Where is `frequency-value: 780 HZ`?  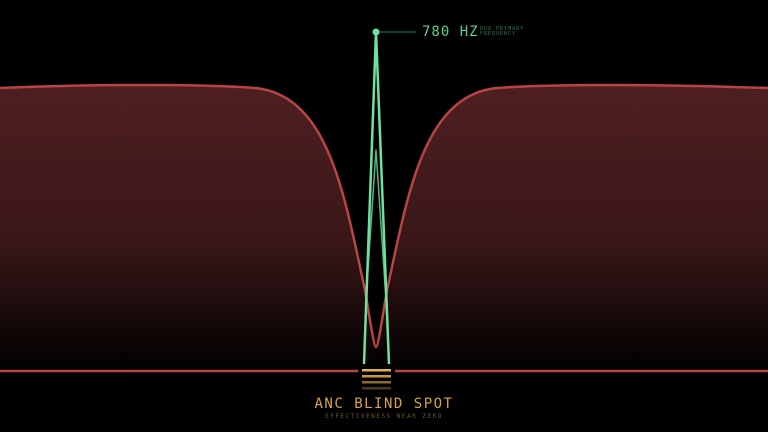
frequency-value: 780 HZ is located at coordinates (450, 32).